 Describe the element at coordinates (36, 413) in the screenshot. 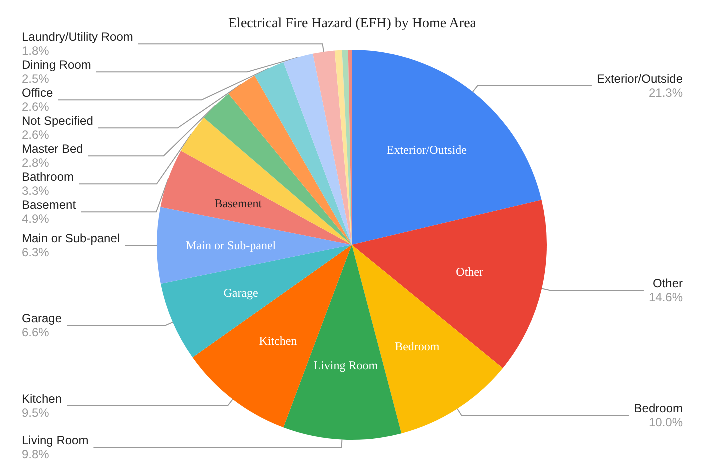

I see `data-label: 9.5%` at that location.